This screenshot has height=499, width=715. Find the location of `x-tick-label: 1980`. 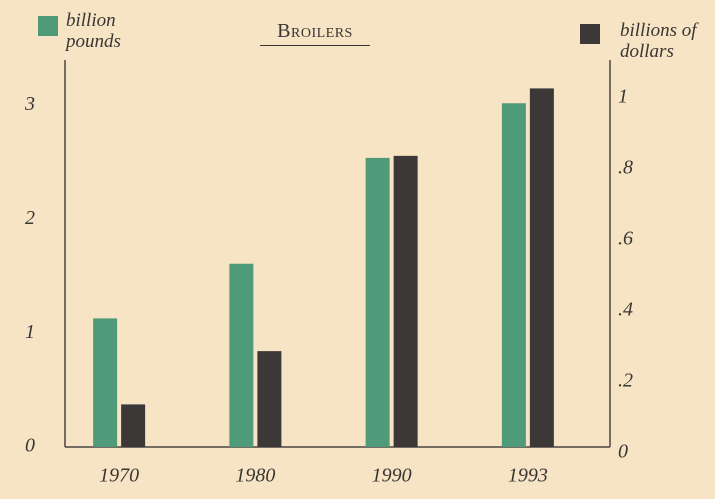

x-tick-label: 1980 is located at coordinates (255, 476).